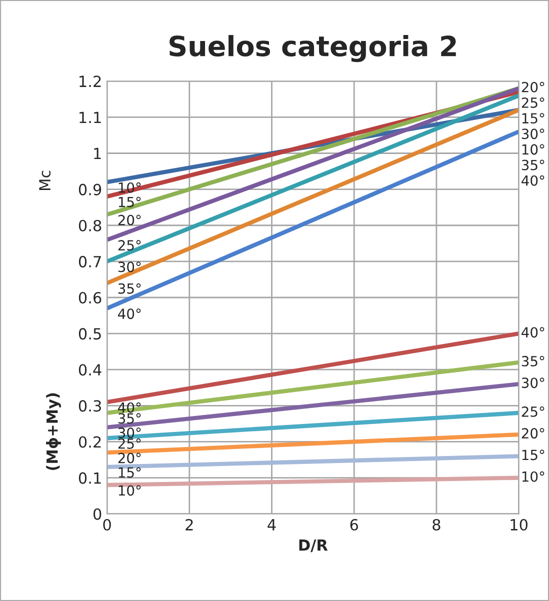 The image size is (549, 601). I want to click on y-tick-label: 0.4, so click(90, 370).